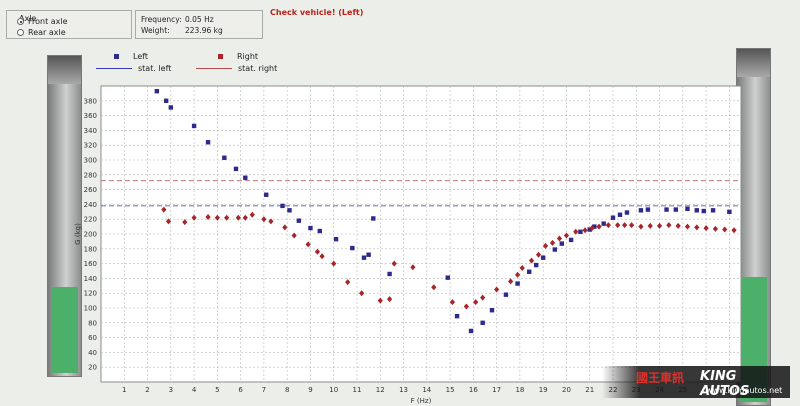 The height and width of the screenshot is (406, 800). Describe the element at coordinates (90, 249) in the screenshot. I see `y-tick-label: 180` at that location.